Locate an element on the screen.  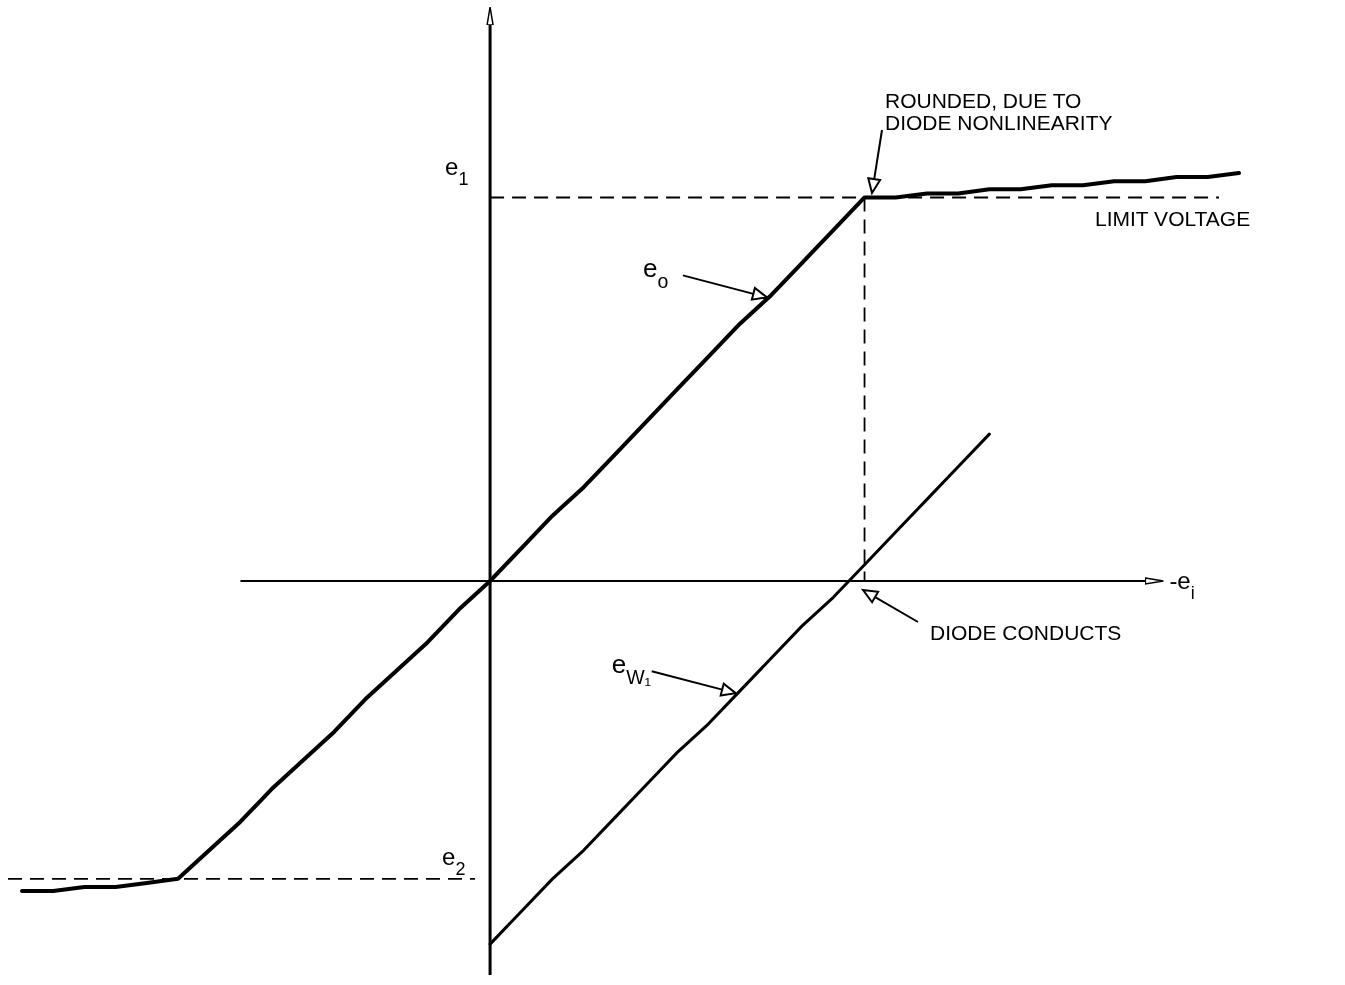
ref-line-label: e$_{1}$ is located at coordinates (457, 171).